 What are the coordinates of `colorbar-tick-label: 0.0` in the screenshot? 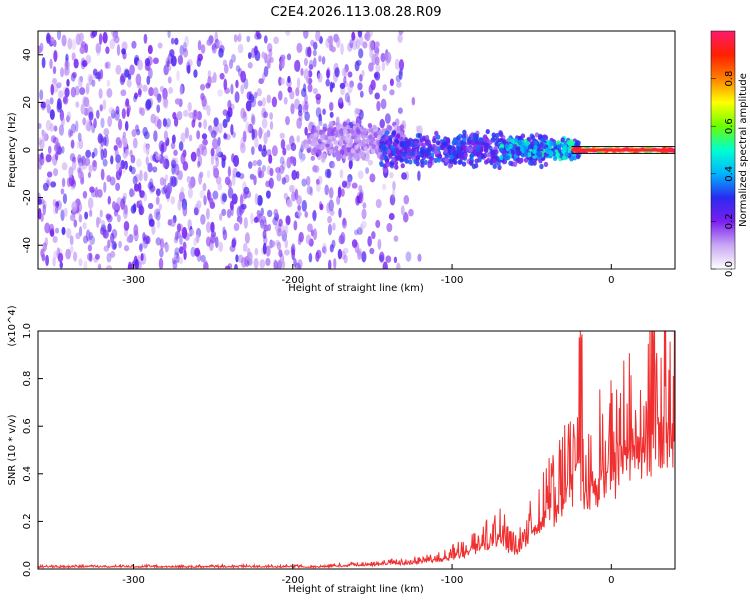 It's located at (729, 269).